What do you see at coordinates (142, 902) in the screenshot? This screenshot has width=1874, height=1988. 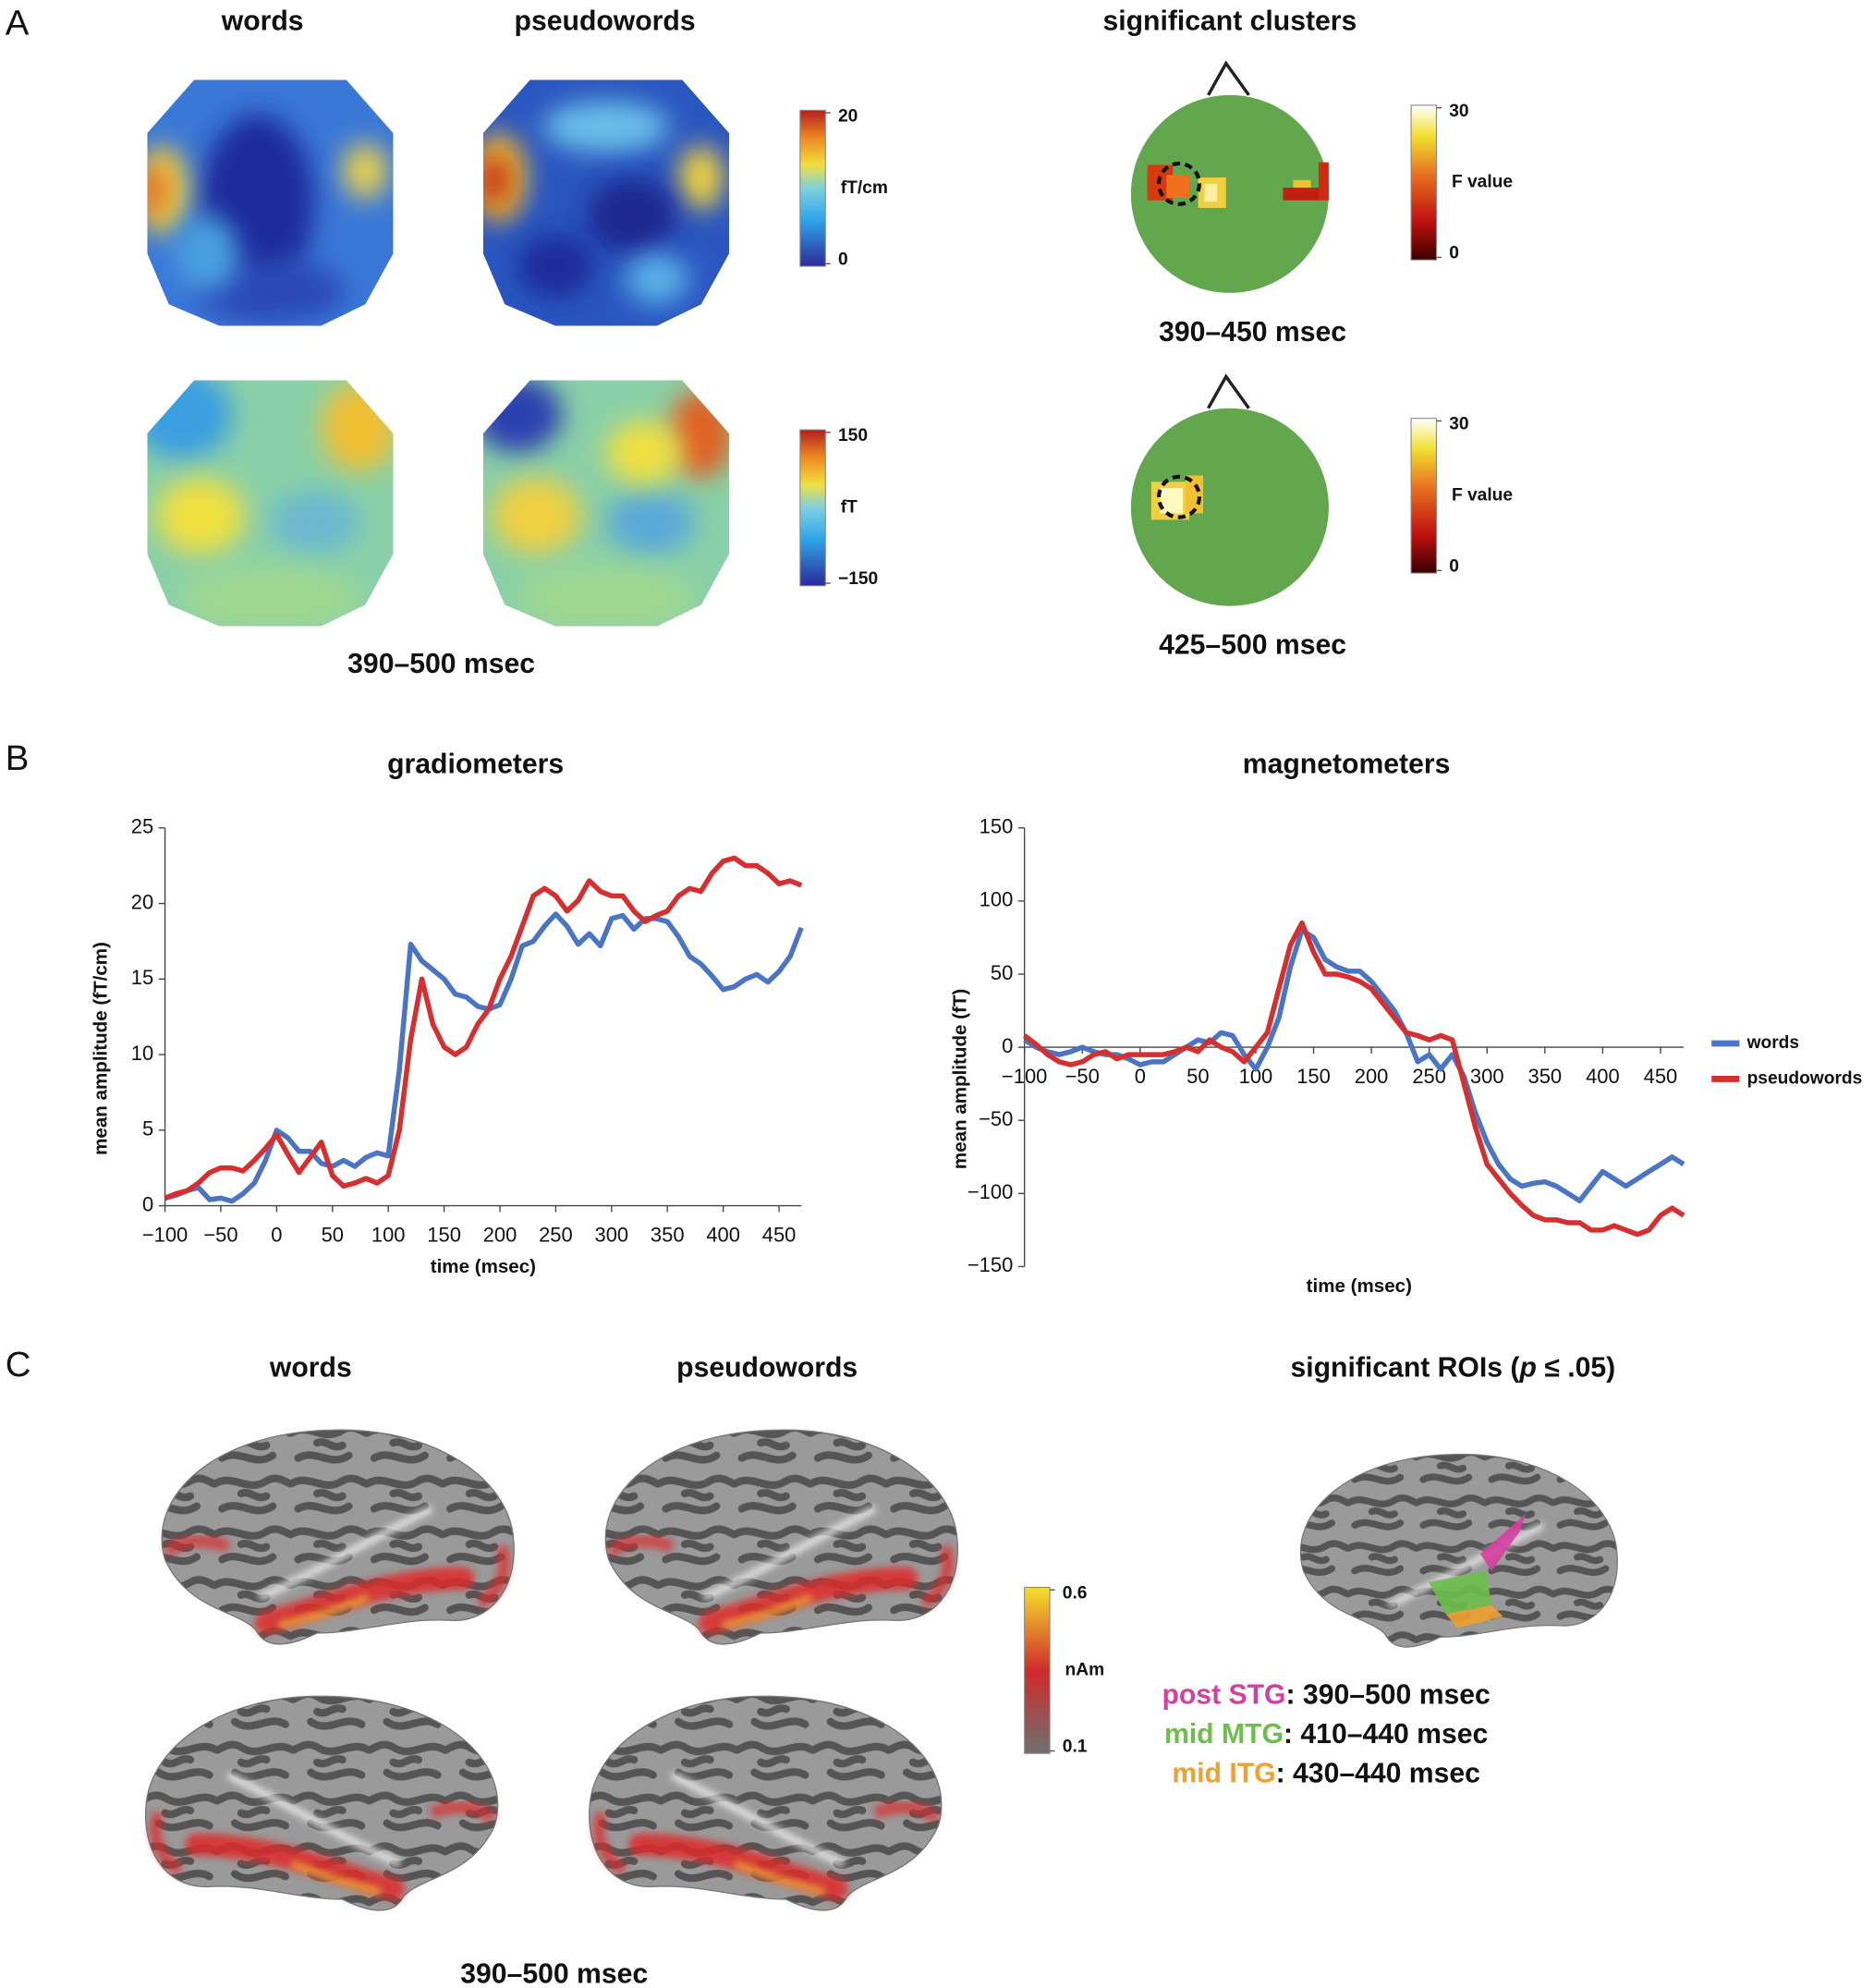 I see `y-tick-label: 20` at bounding box center [142, 902].